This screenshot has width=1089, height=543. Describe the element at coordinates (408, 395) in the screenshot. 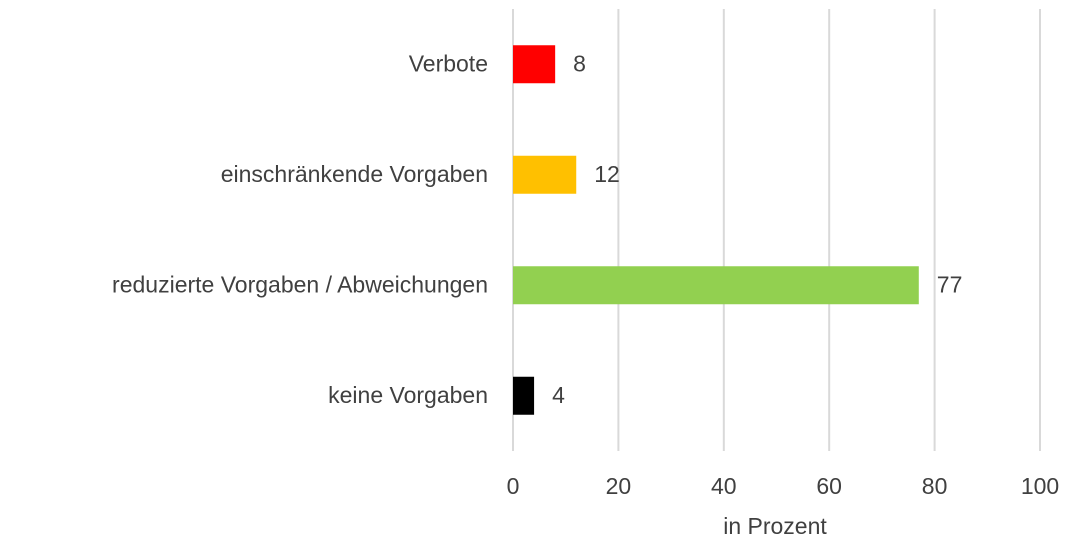

I see `y-tick-label: keine Vorgaben` at that location.